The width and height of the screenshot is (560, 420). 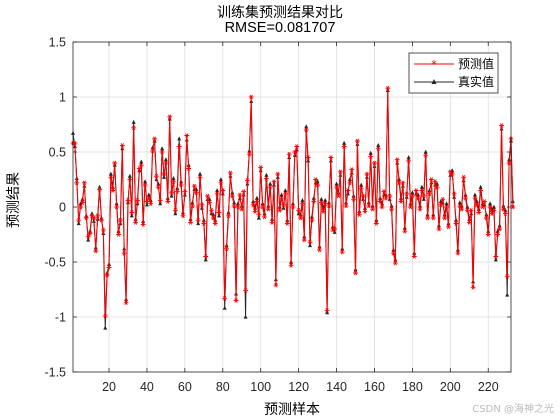 What do you see at coordinates (476, 63) in the screenshot?
I see `legend-label-predicted: 预测值` at bounding box center [476, 63].